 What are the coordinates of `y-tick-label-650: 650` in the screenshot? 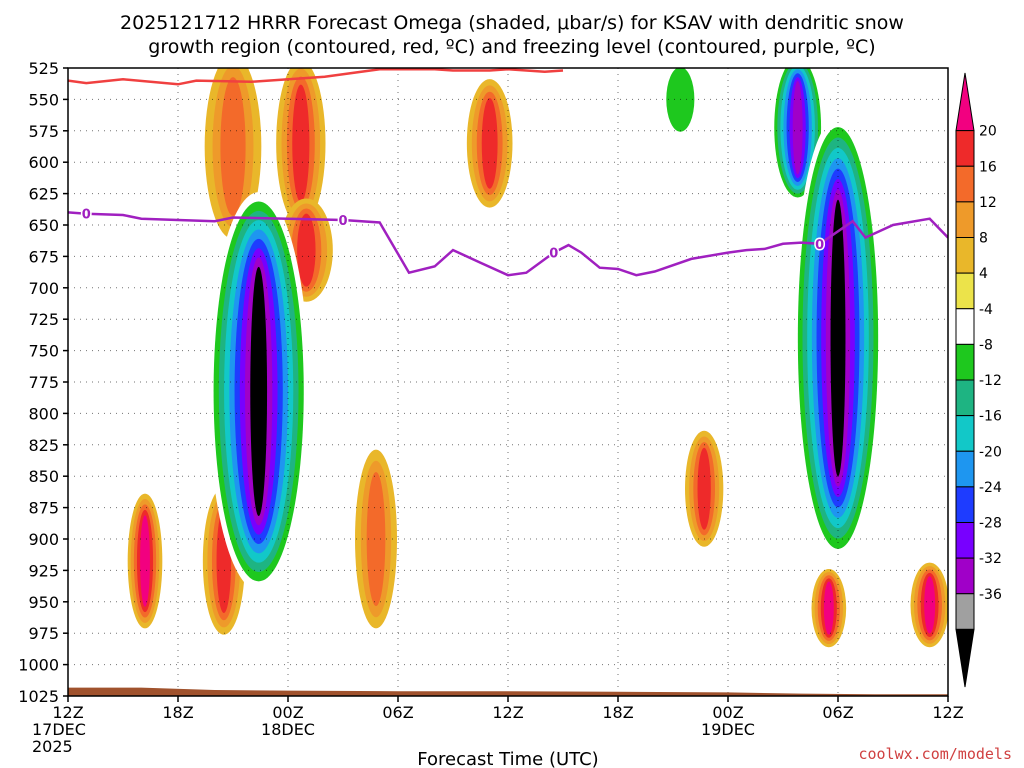 It's located at (43, 225).